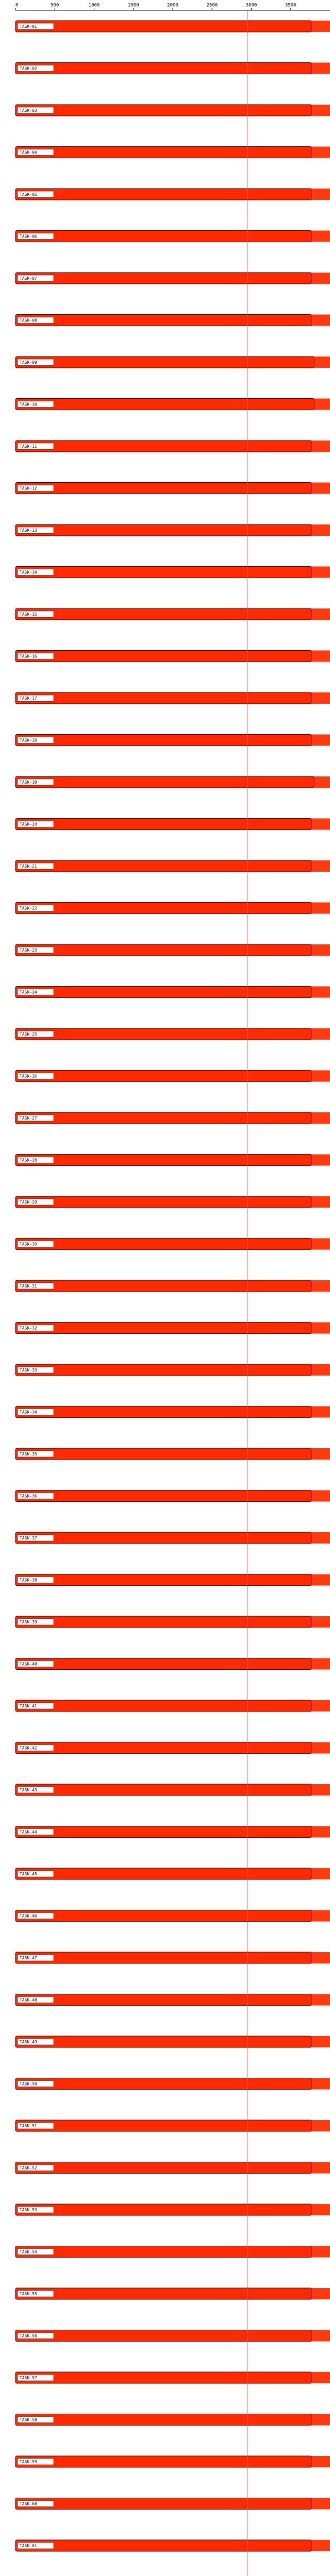 The image size is (330, 2576). I want to click on bar-label: TASK-48, so click(28, 2001).